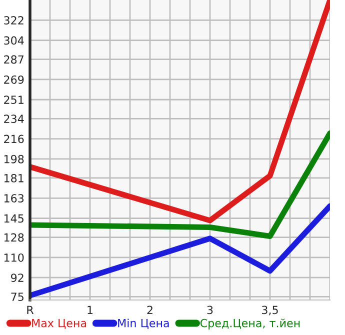 The image size is (345, 335). What do you see at coordinates (14, 40) in the screenshot?
I see `y-tick-label: 304` at bounding box center [14, 40].